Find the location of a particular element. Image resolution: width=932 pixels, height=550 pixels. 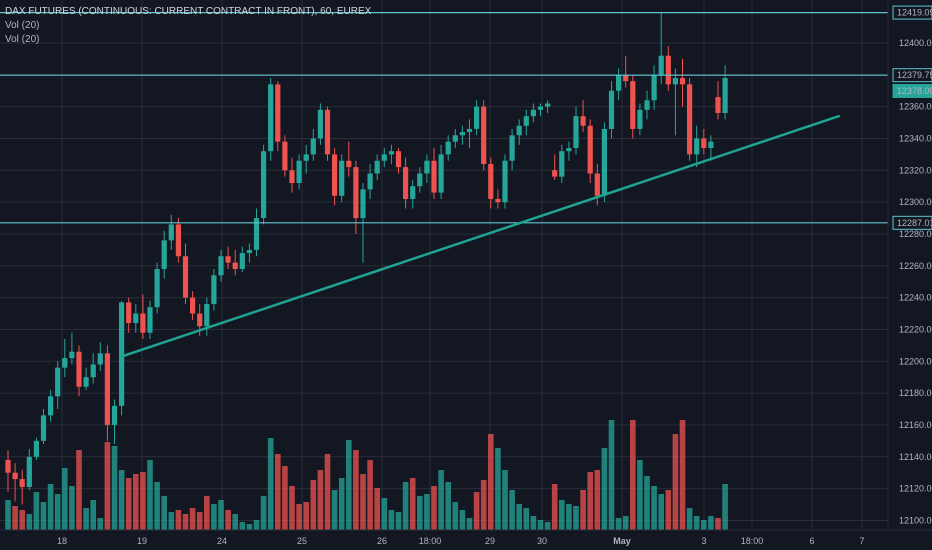

y-tick-label: 12140.00 is located at coordinates (915, 457).